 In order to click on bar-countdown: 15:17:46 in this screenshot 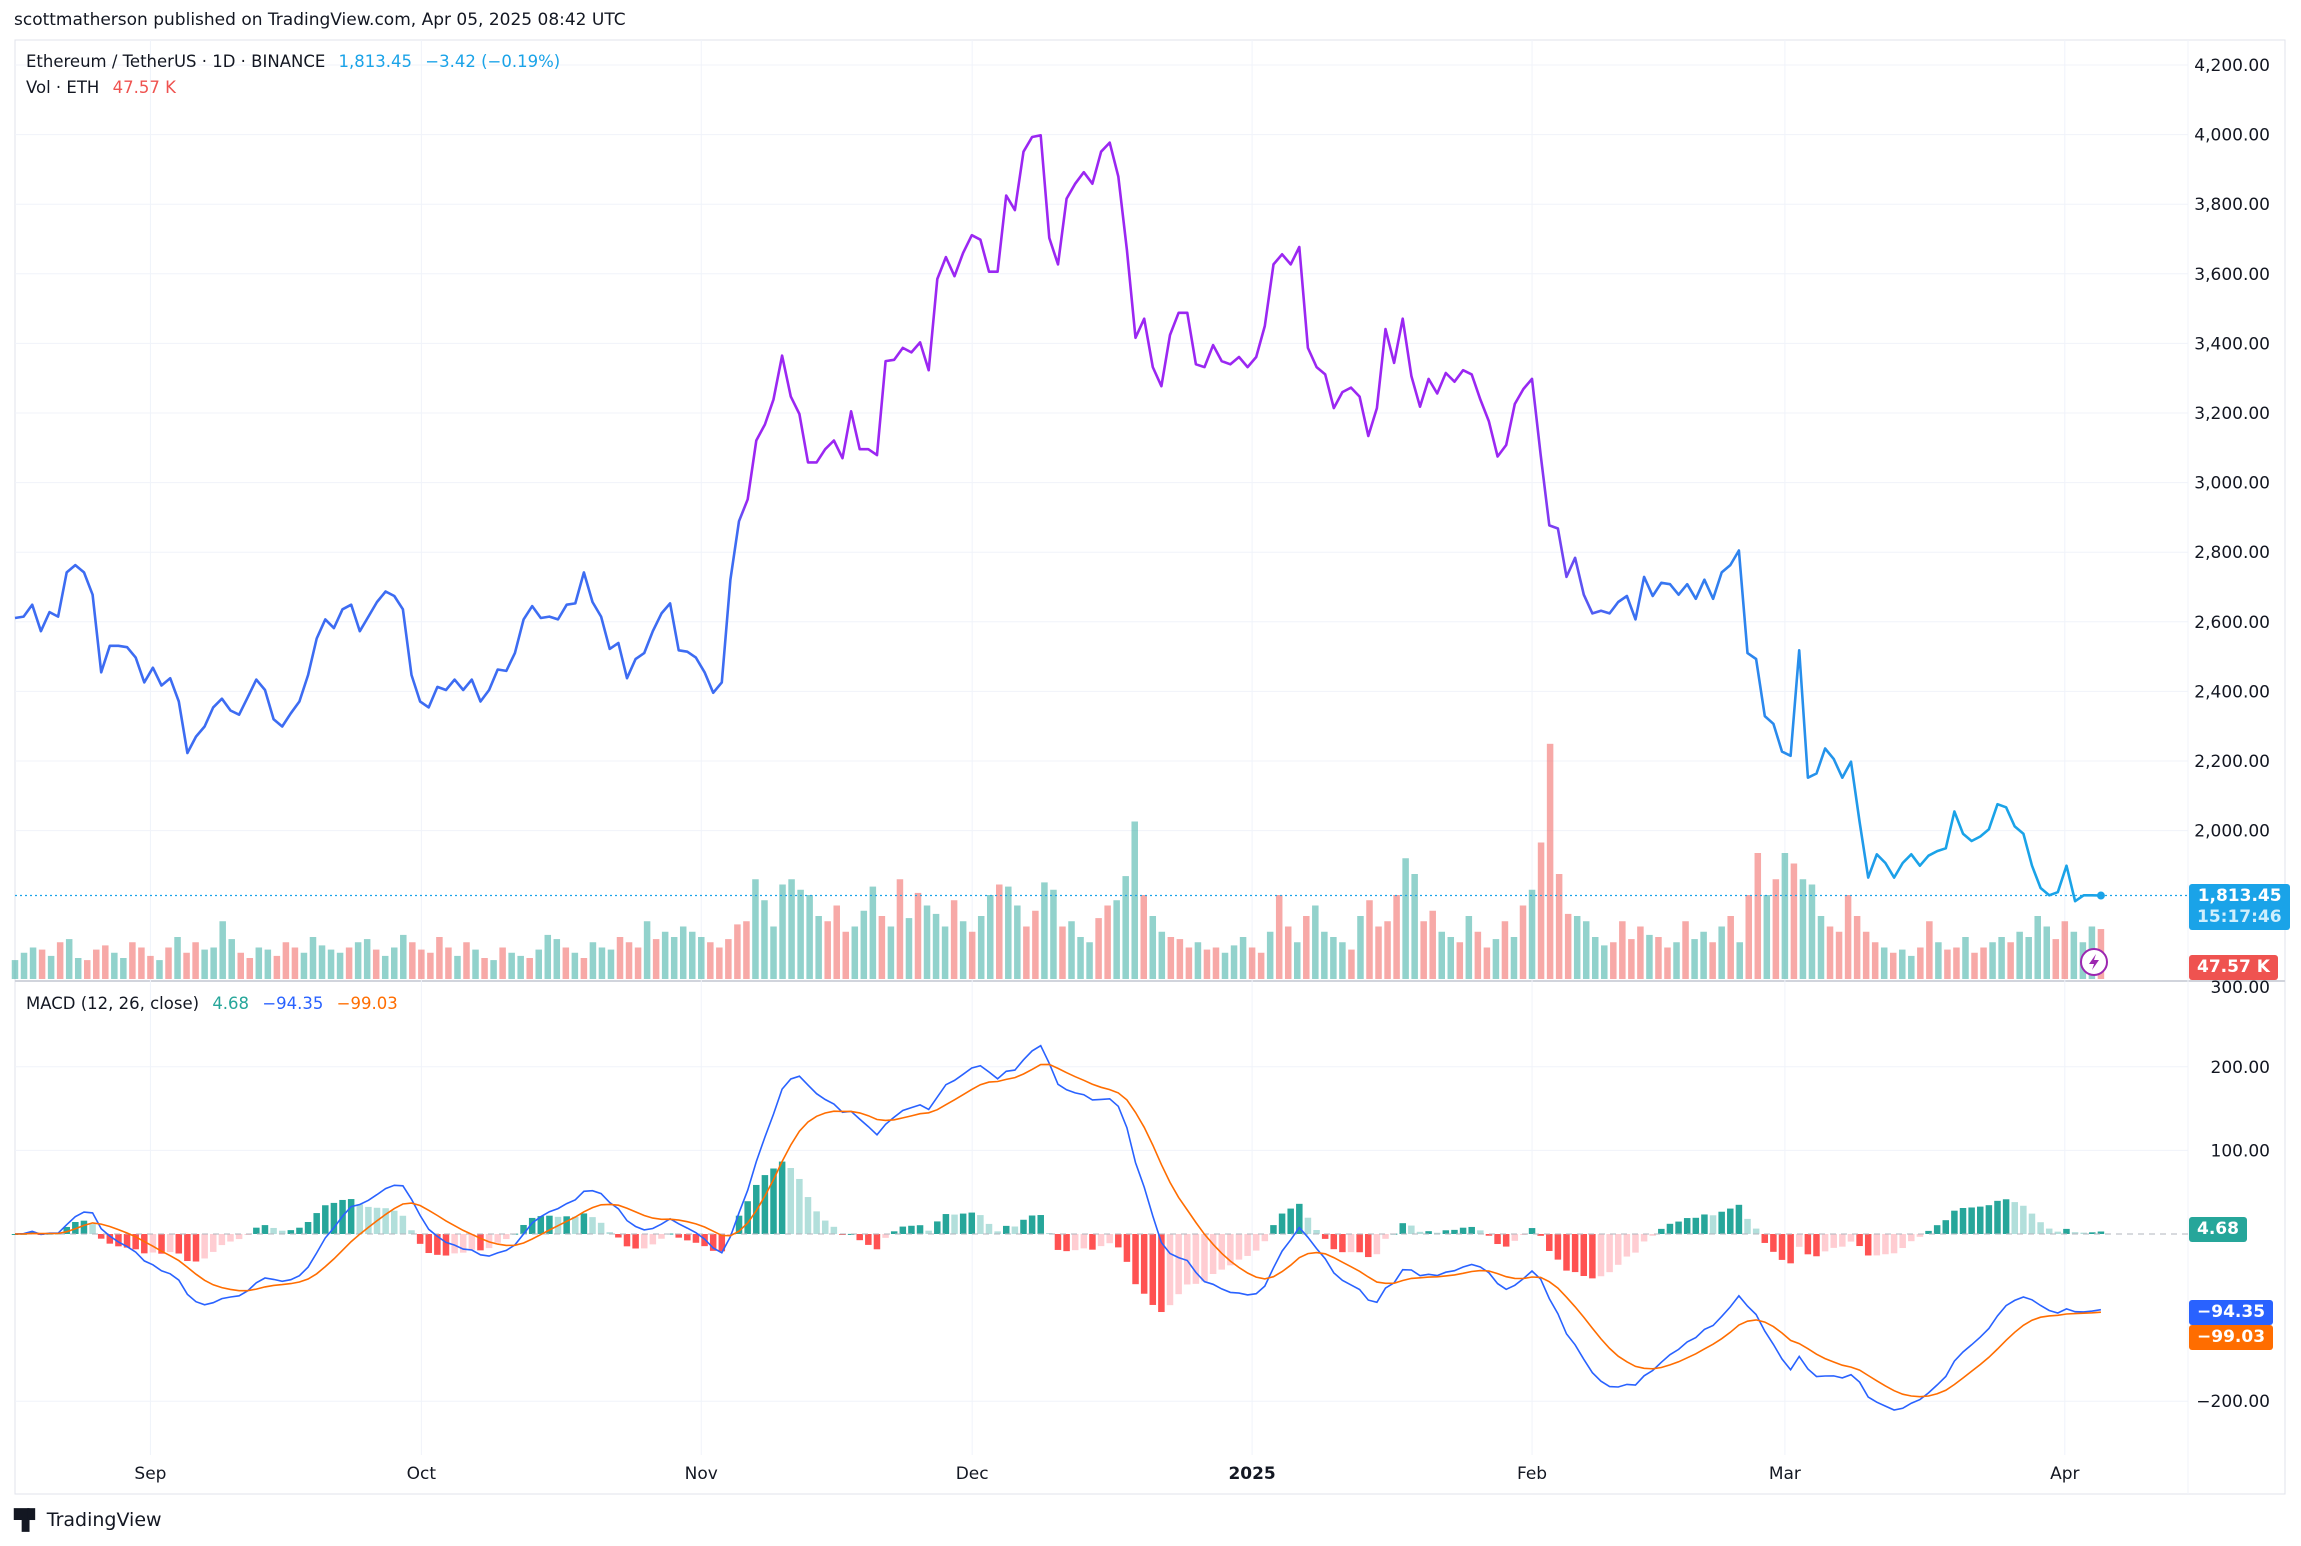, I will do `click(2239, 917)`.